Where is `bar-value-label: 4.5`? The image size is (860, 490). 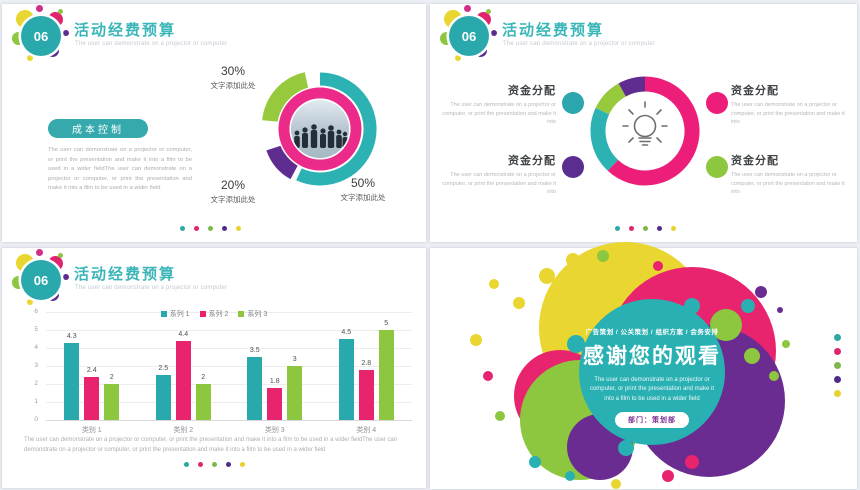 bar-value-label: 4.5 is located at coordinates (346, 332).